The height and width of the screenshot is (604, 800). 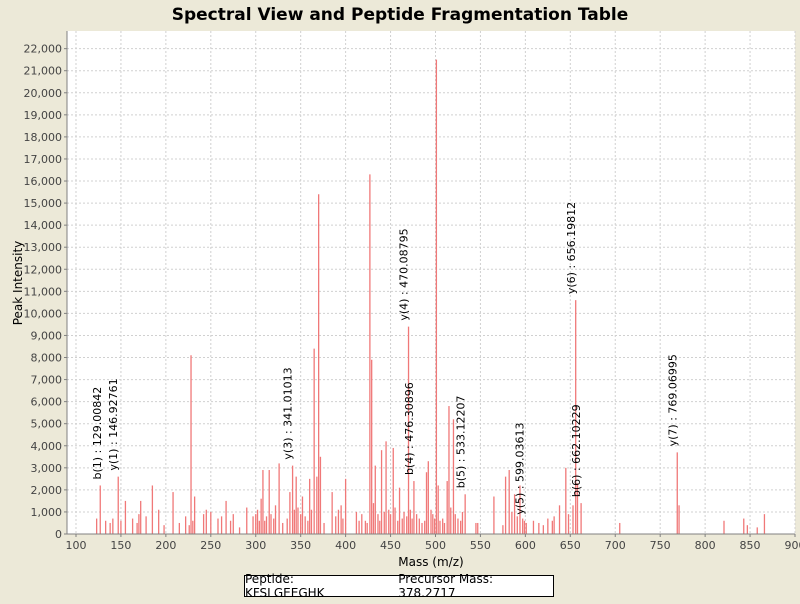 I want to click on x-tick-label: 250, so click(x=210, y=545).